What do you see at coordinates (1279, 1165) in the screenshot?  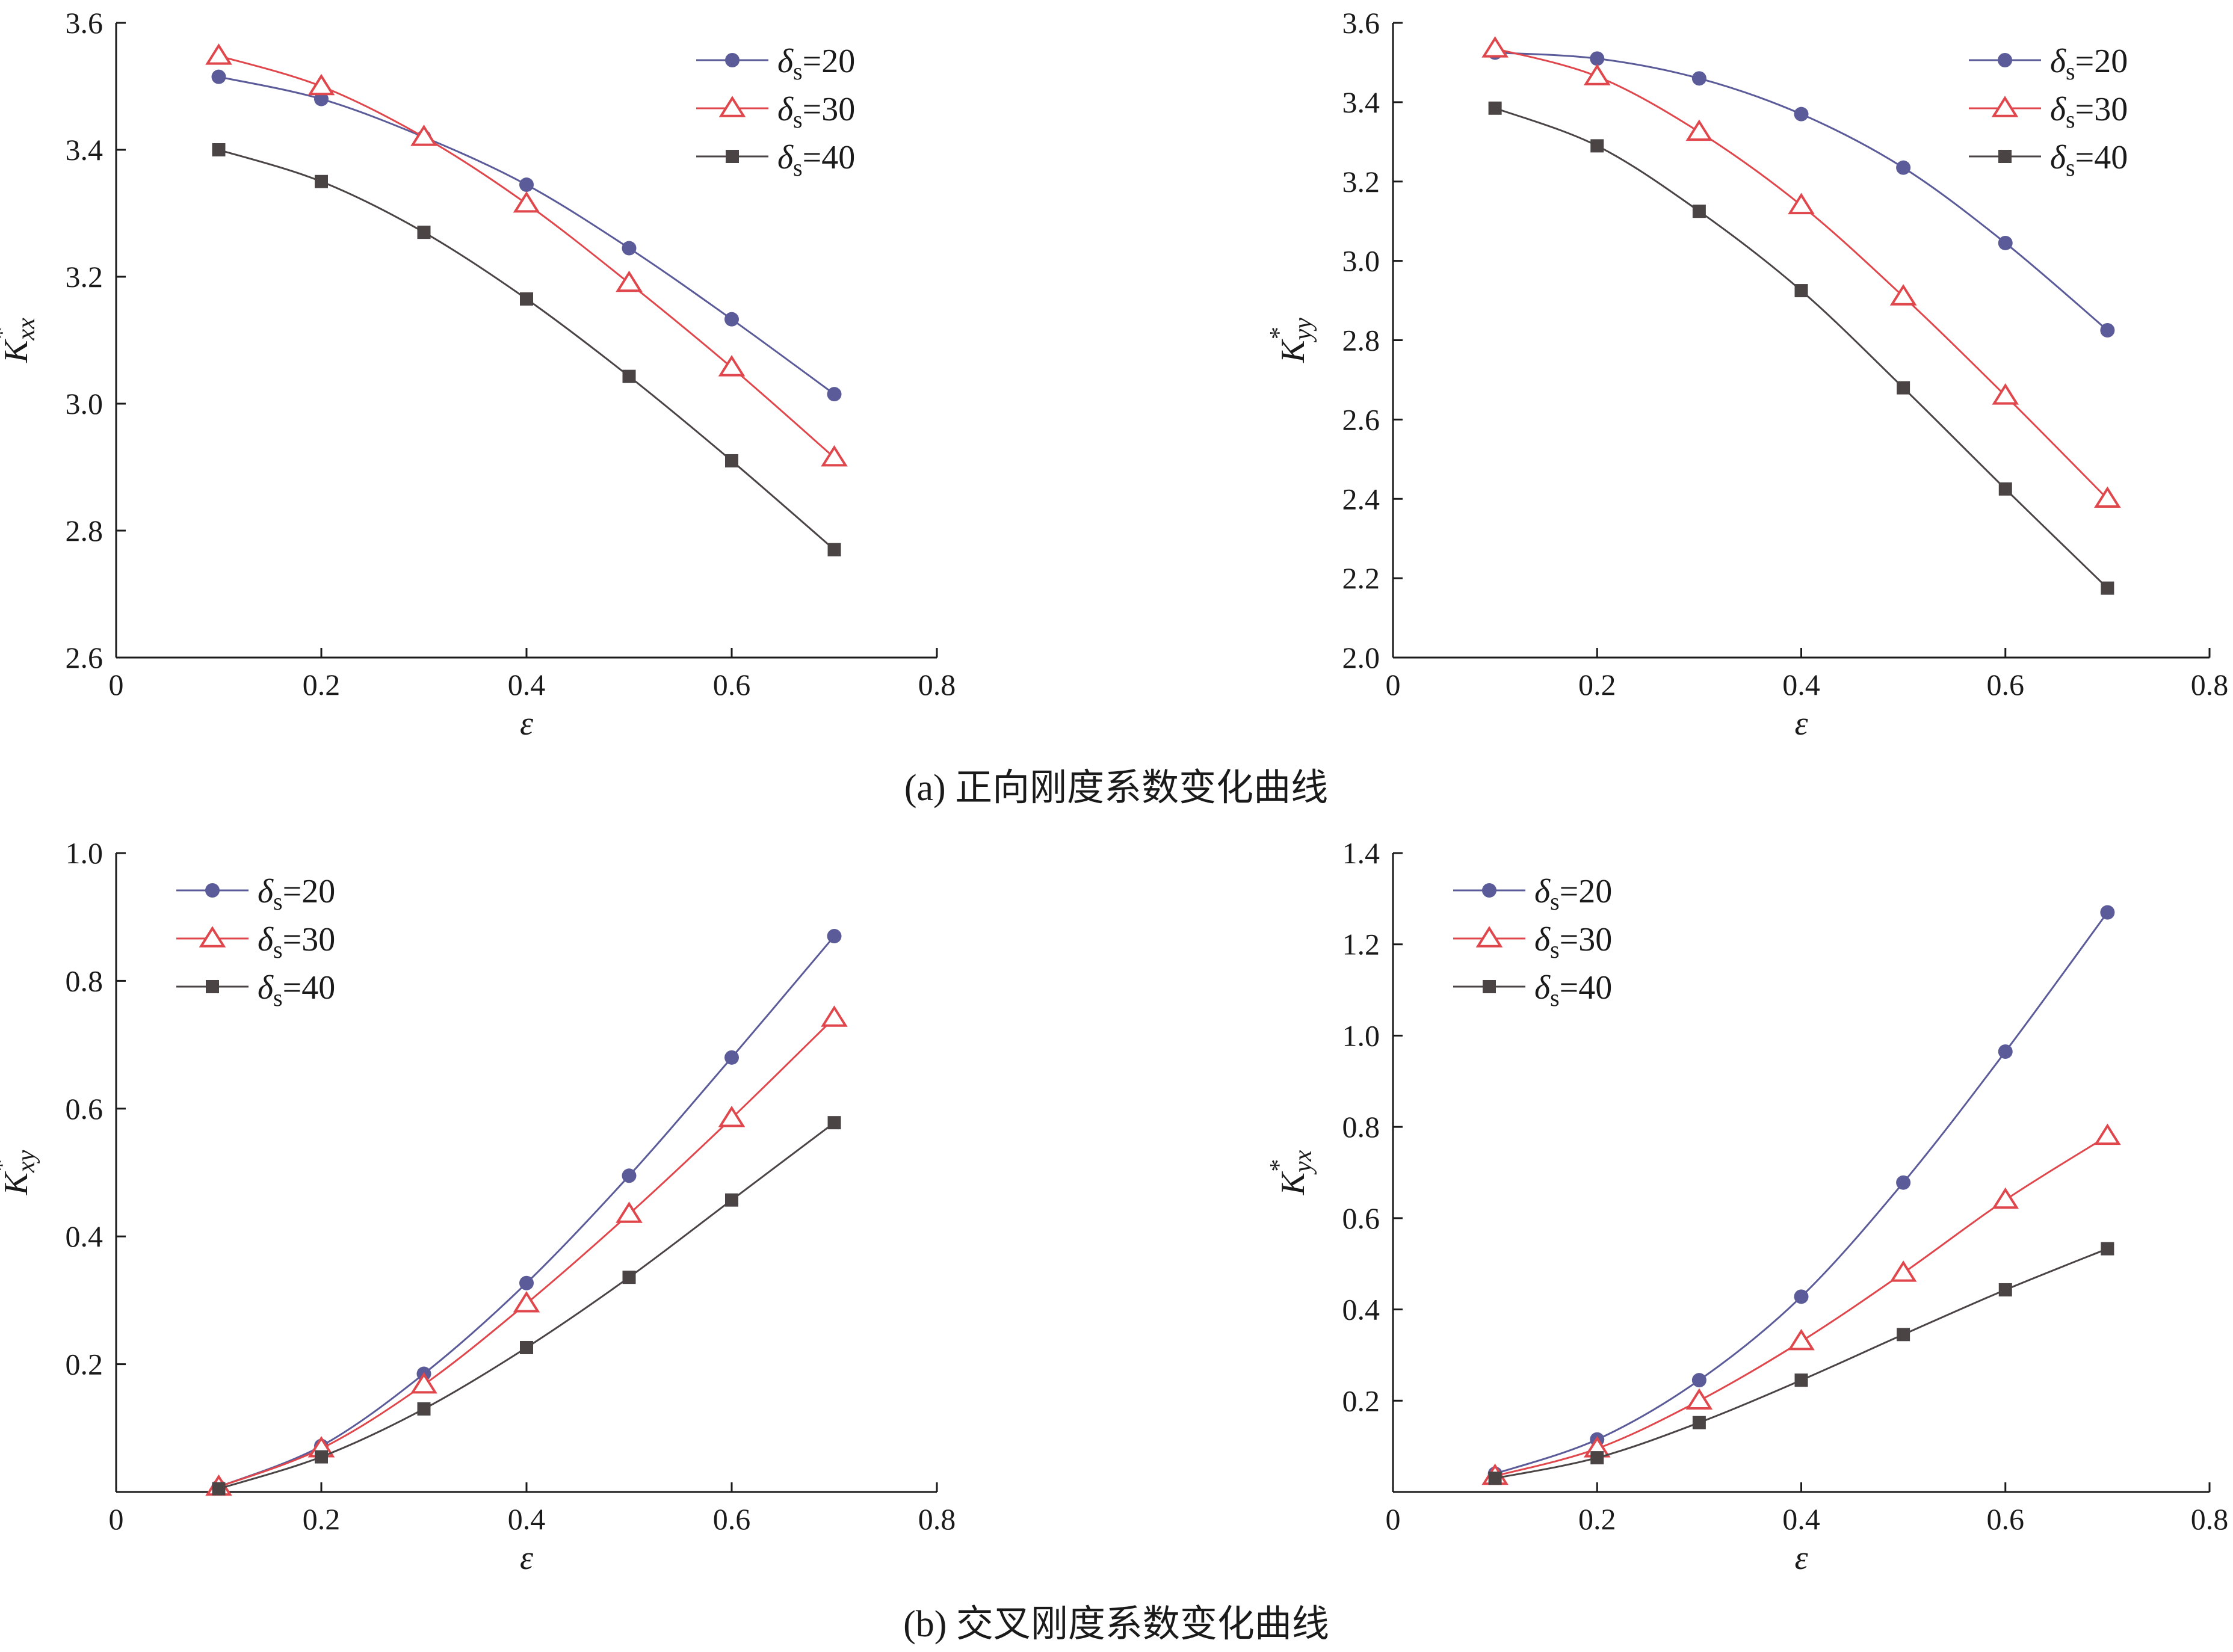 I see `kyx-y-axis-label-sup: *` at bounding box center [1279, 1165].